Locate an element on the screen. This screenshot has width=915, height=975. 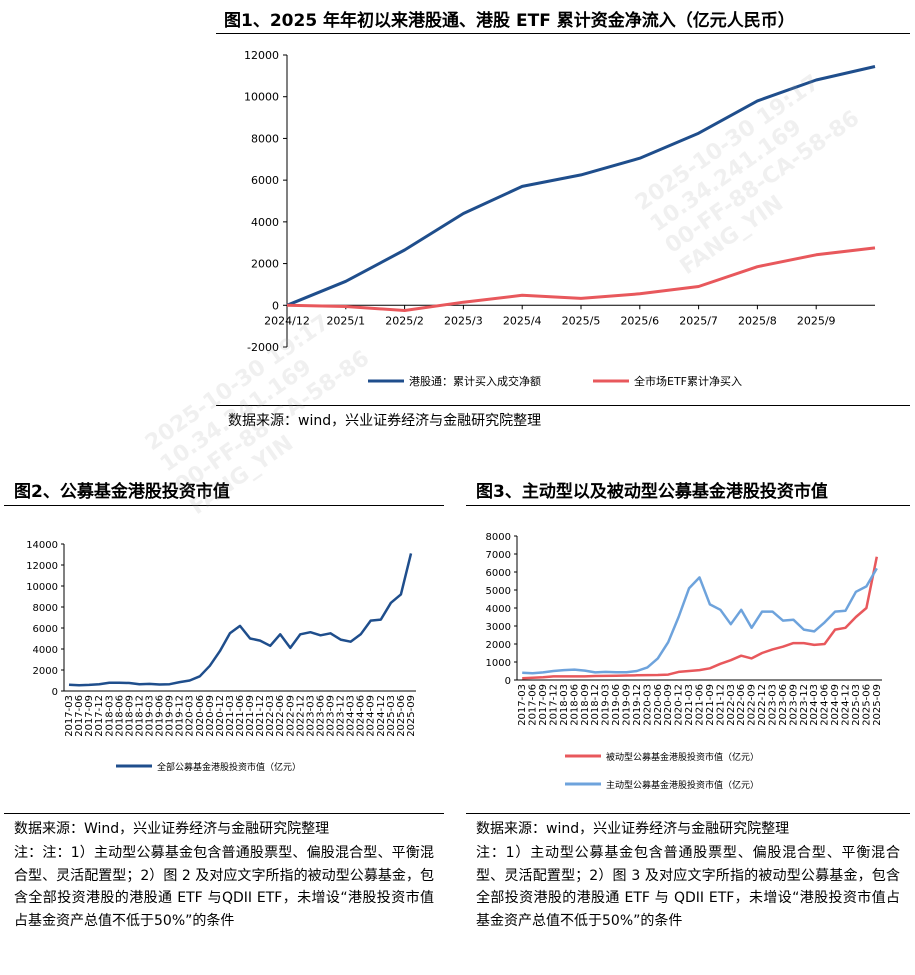
y-tick-label: 0 is located at coordinates (55, 692).